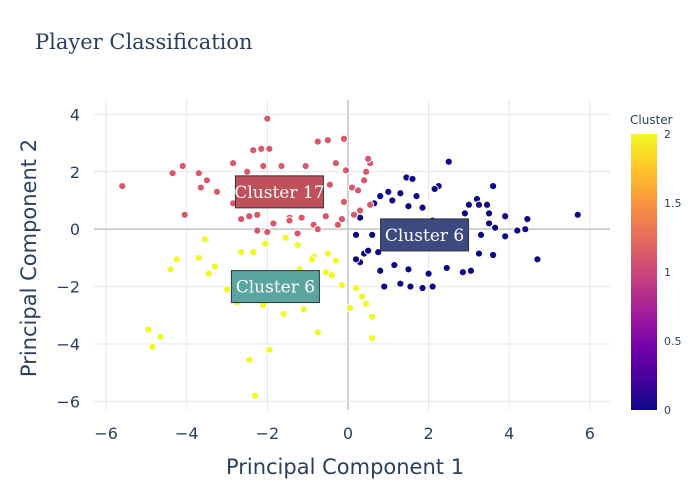 The width and height of the screenshot is (700, 500). What do you see at coordinates (673, 272) in the screenshot?
I see `colorbar-ticks: 0 0.5 1 1.5 2` at bounding box center [673, 272].